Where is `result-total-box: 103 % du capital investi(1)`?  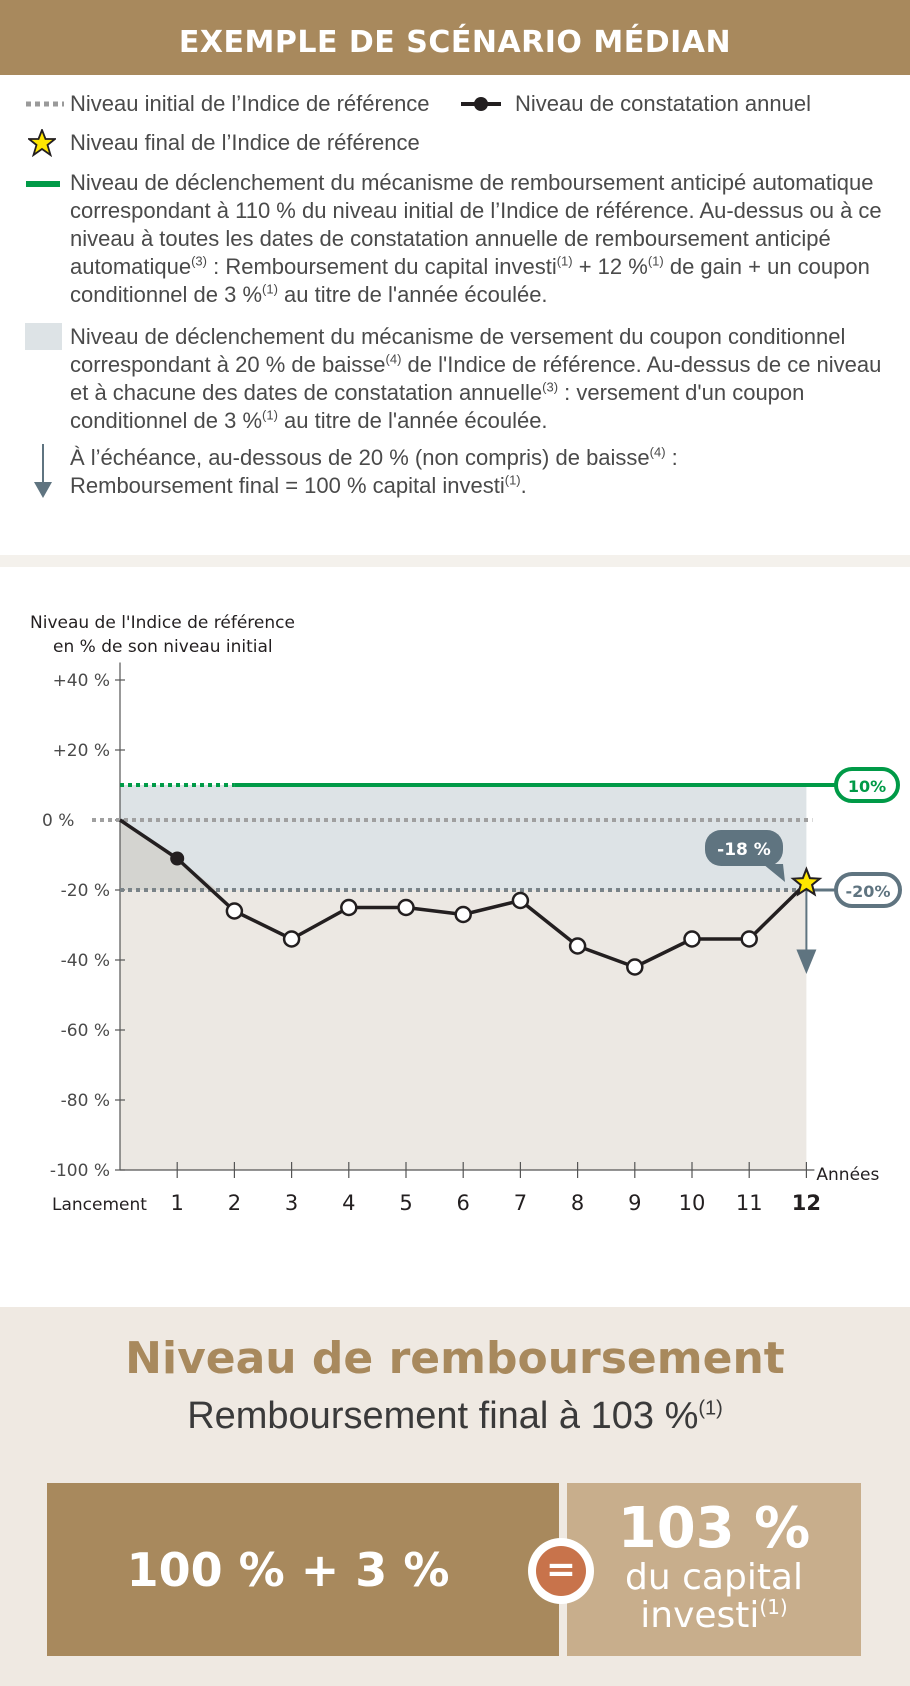 result-total-box: 103 % du capital investi(1) is located at coordinates (714, 1569).